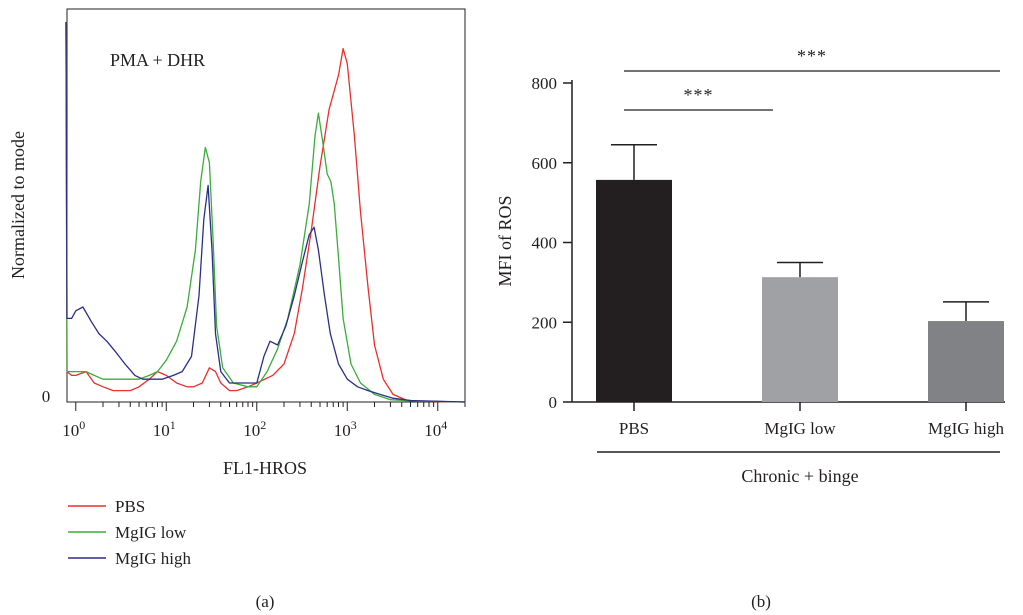 The height and width of the screenshot is (615, 1023). What do you see at coordinates (553, 402) in the screenshot?
I see `bar-y-tick-label: 0` at bounding box center [553, 402].